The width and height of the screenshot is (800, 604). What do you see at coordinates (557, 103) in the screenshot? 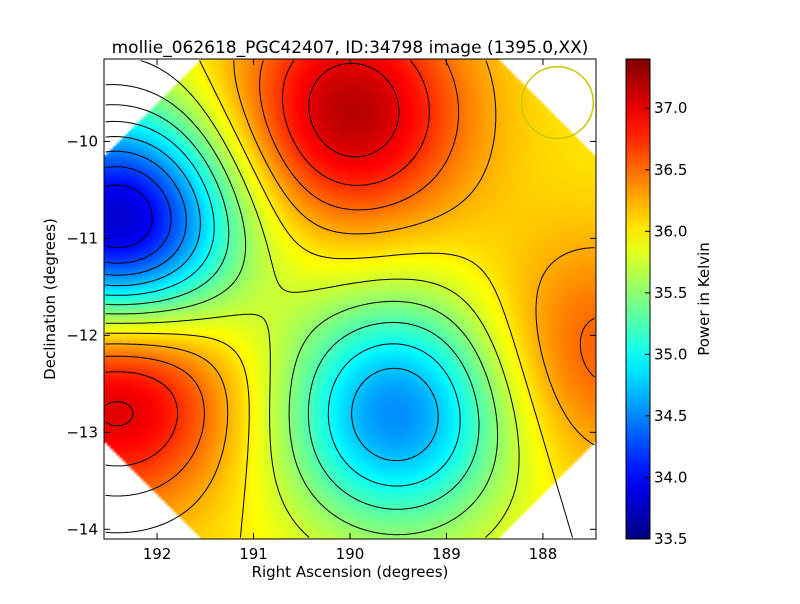
I see `beam-circle` at bounding box center [557, 103].